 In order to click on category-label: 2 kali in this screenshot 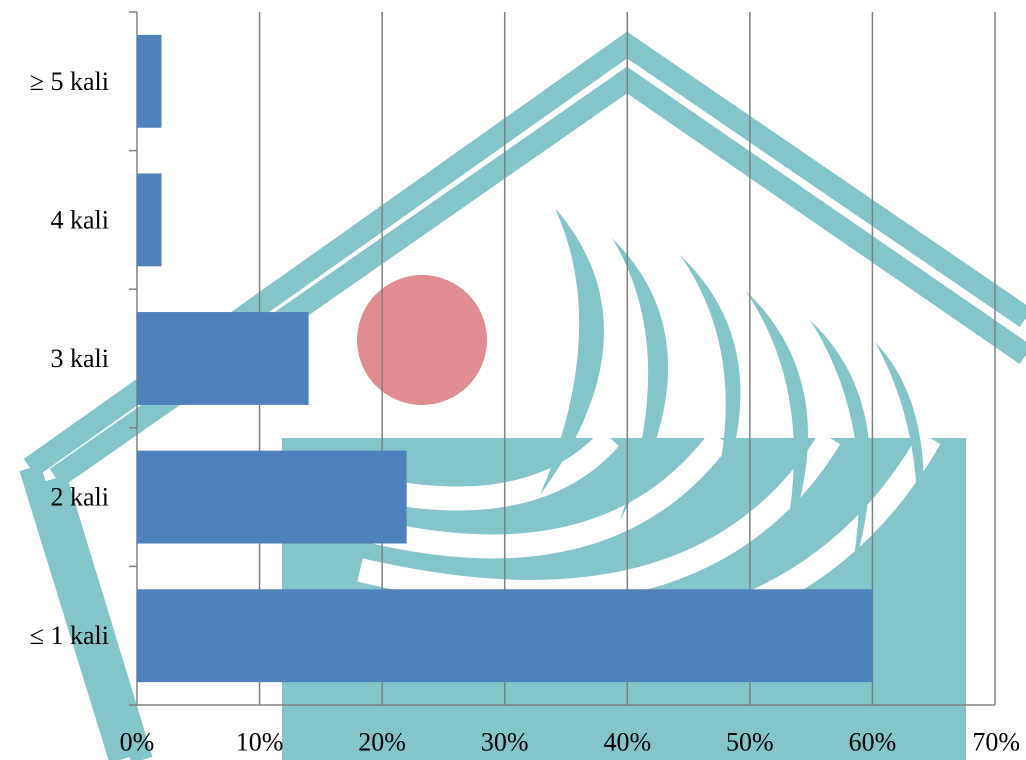, I will do `click(80, 497)`.